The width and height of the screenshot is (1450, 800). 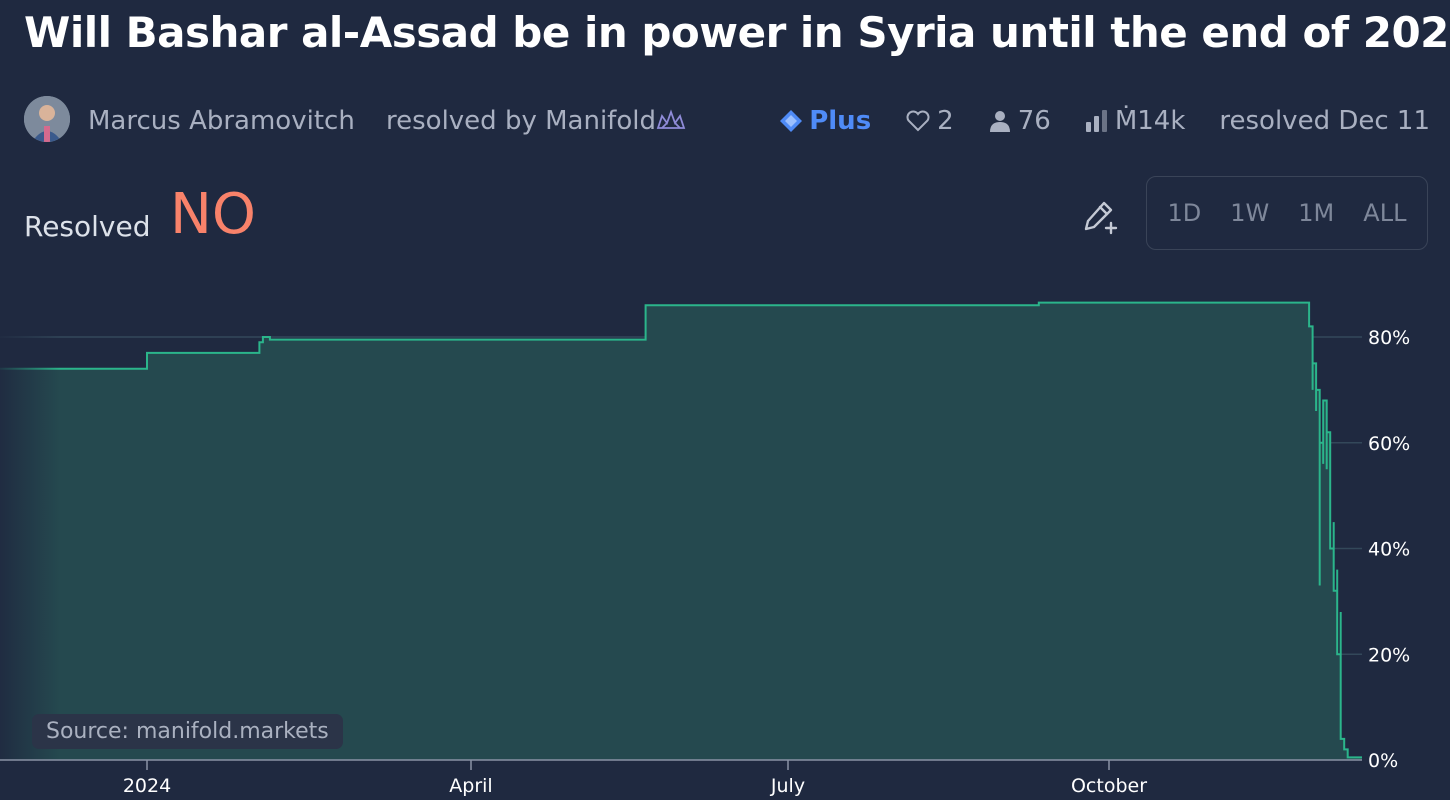 What do you see at coordinates (147, 786) in the screenshot?
I see `x-tick-label: 2024` at bounding box center [147, 786].